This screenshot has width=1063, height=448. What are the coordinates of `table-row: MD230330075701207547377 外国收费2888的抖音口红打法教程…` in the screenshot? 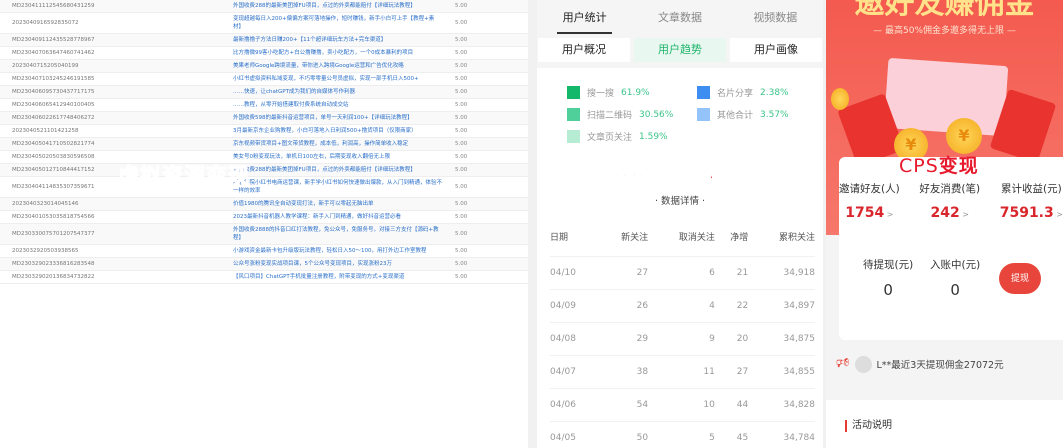 It's located at (264, 234).